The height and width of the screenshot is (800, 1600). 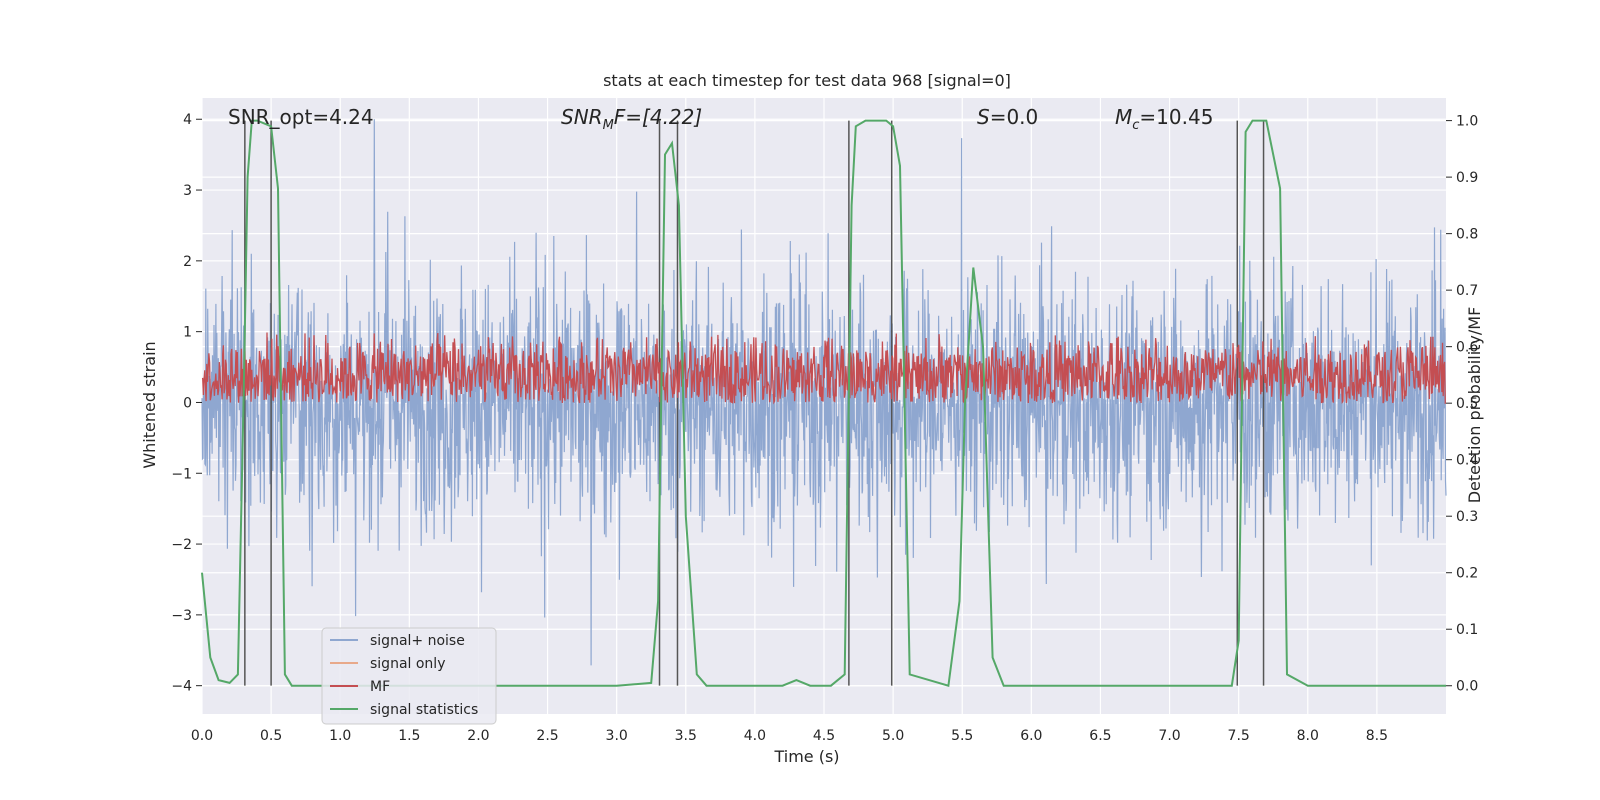 What do you see at coordinates (478, 736) in the screenshot?
I see `x-tick-label: 2.0` at bounding box center [478, 736].